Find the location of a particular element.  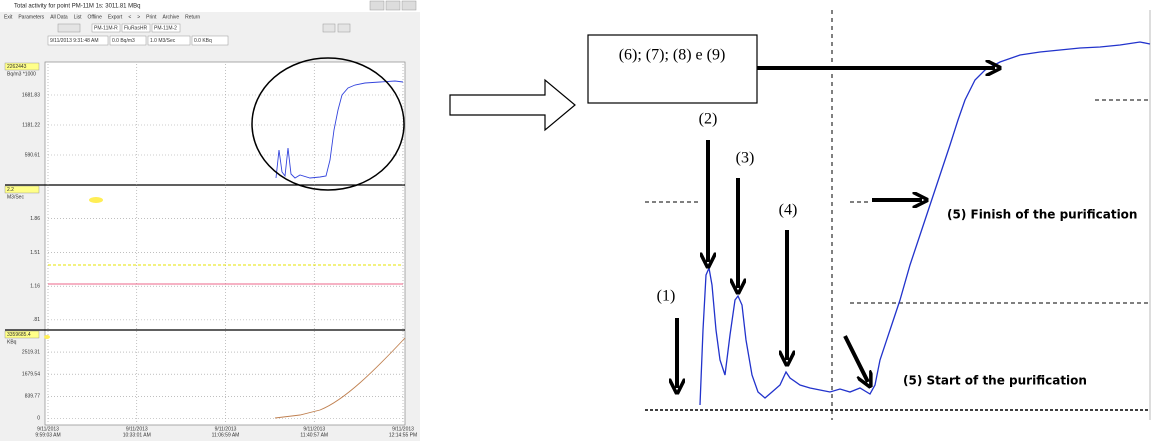

channel-label: PM-11M-R is located at coordinates (106, 28).